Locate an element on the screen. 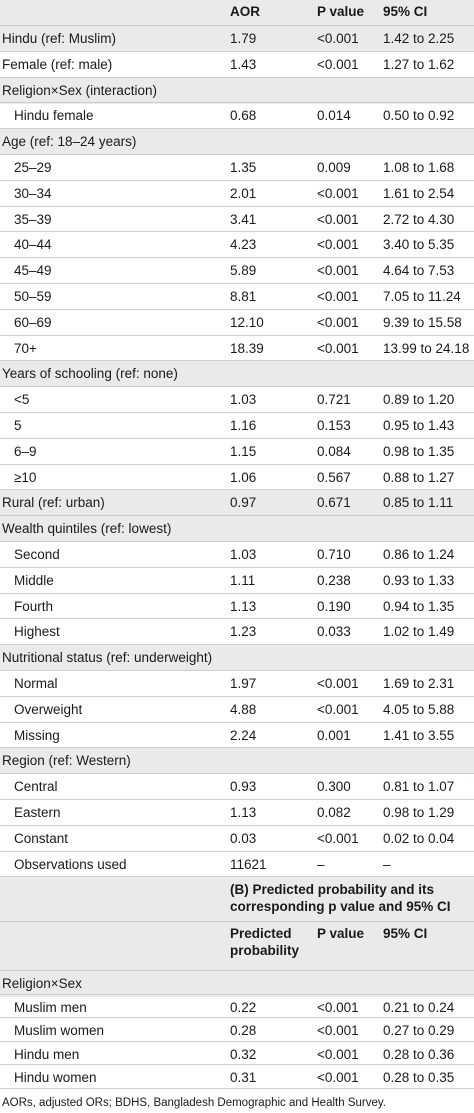  row-value: 5.89 is located at coordinates (243, 271).